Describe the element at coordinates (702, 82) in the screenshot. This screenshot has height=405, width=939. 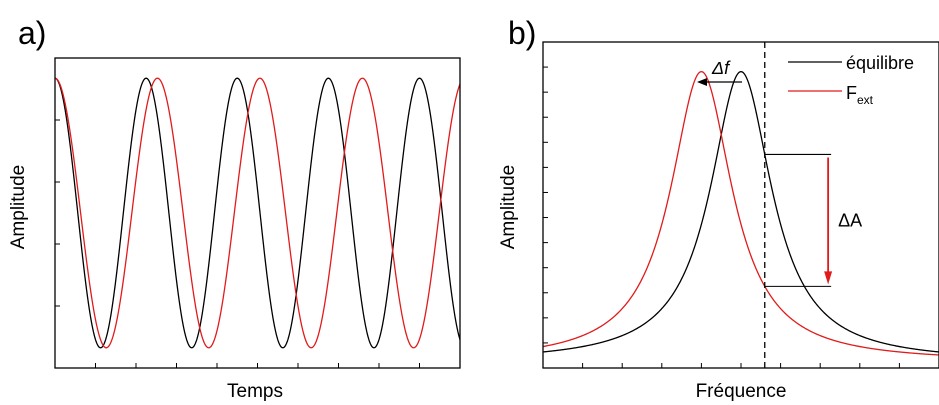
I see `delta-f-arrow-head` at that location.